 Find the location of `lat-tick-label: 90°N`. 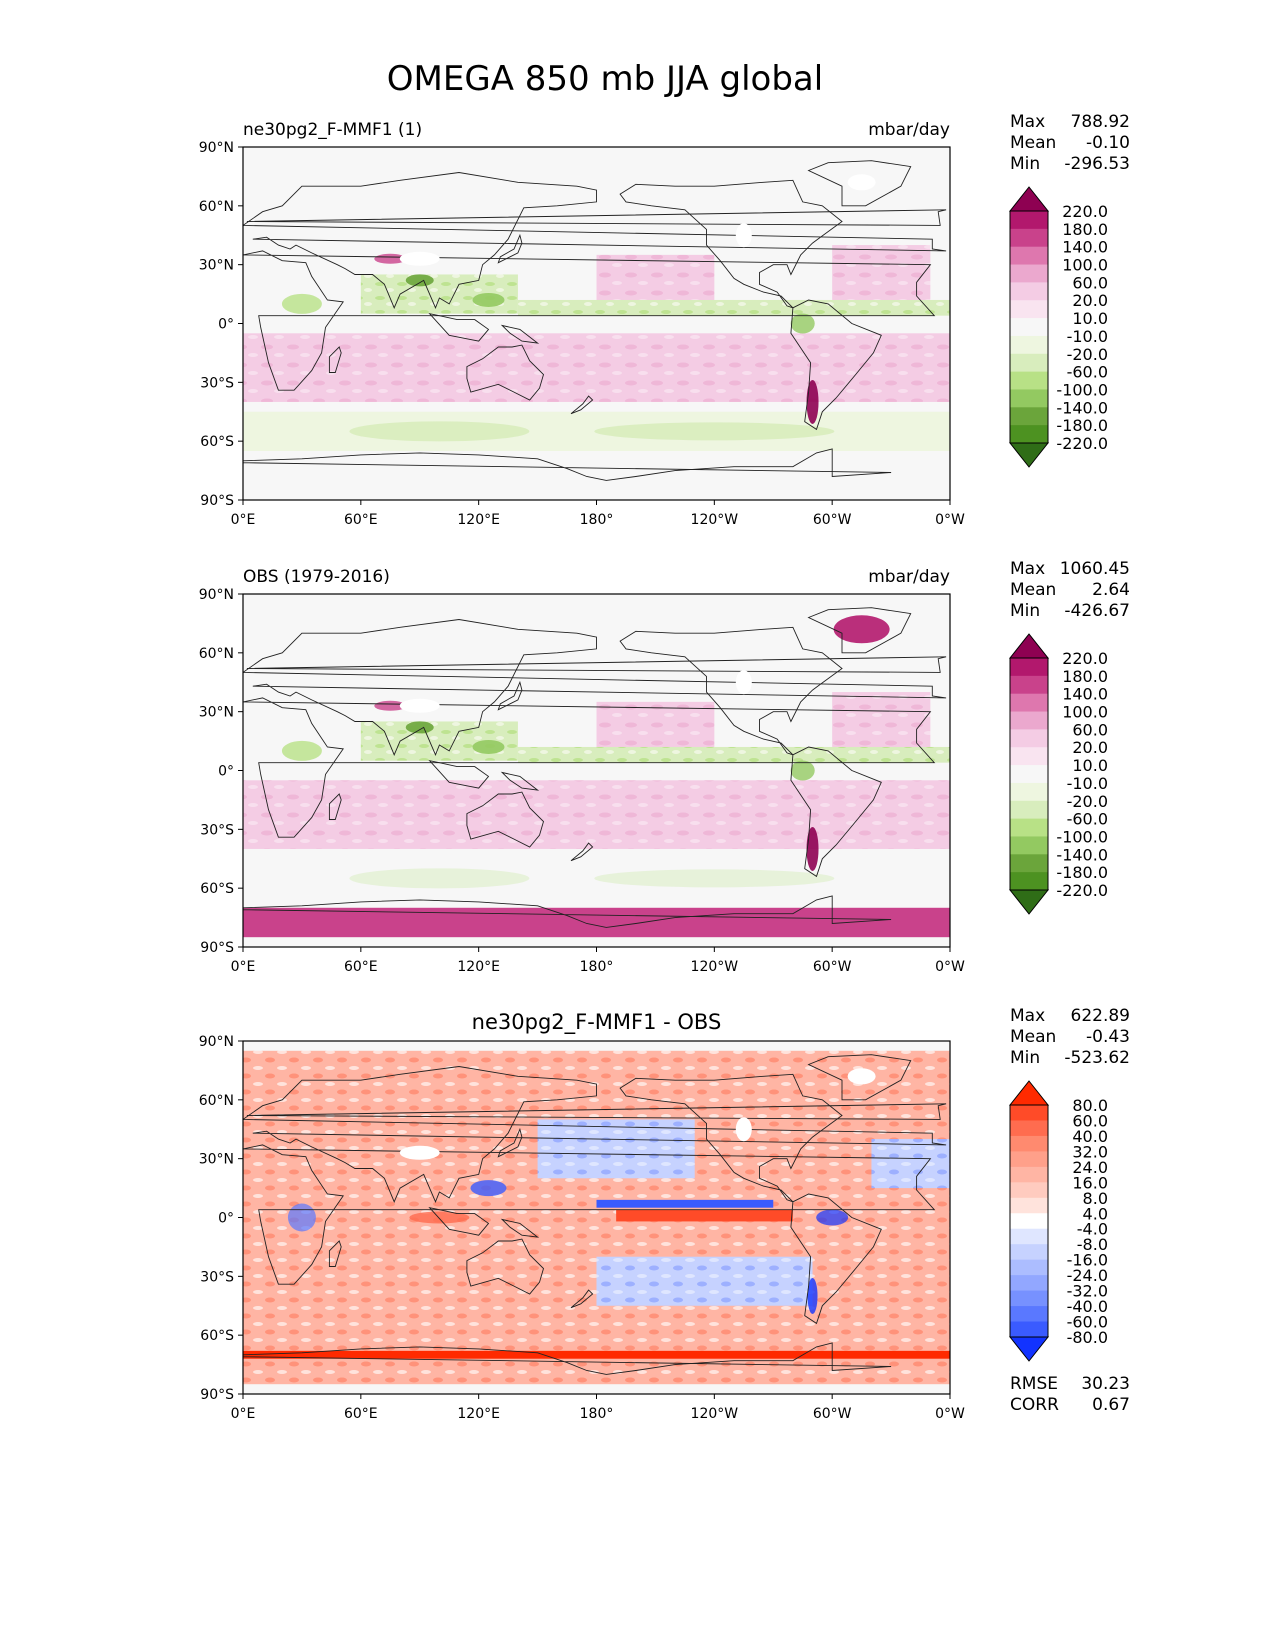

lat-tick-label: 90°N is located at coordinates (216, 148).